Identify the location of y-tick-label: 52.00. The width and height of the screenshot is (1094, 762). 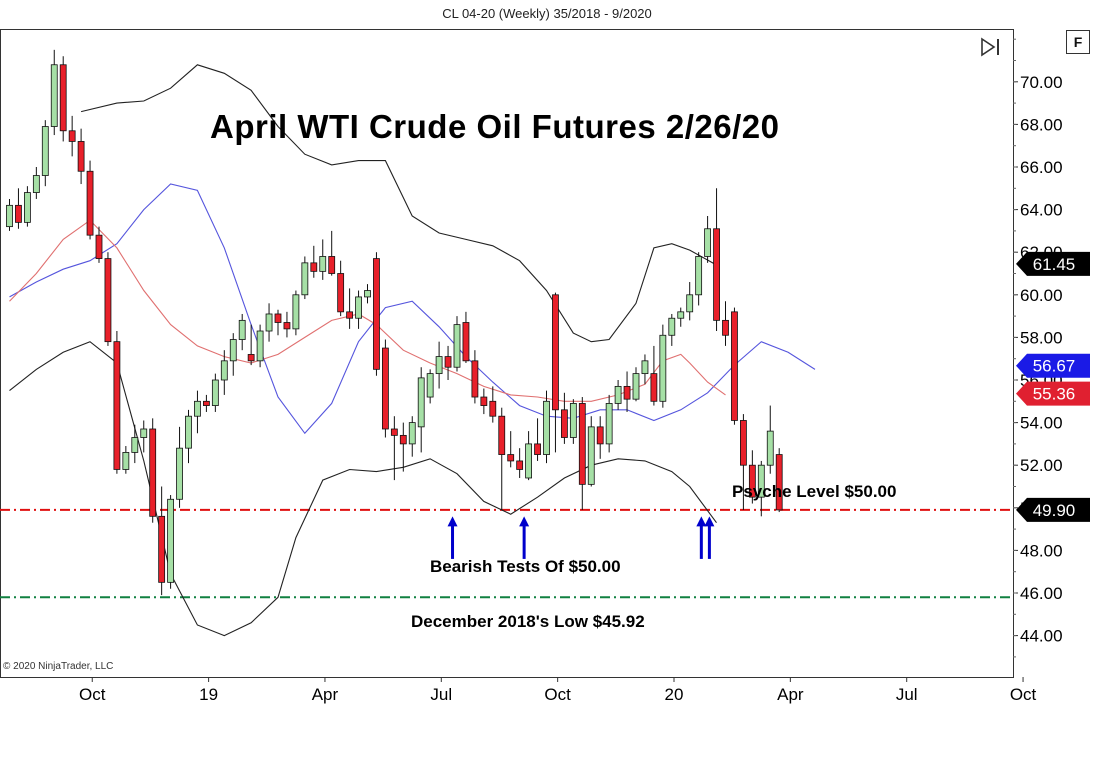
(1041, 465).